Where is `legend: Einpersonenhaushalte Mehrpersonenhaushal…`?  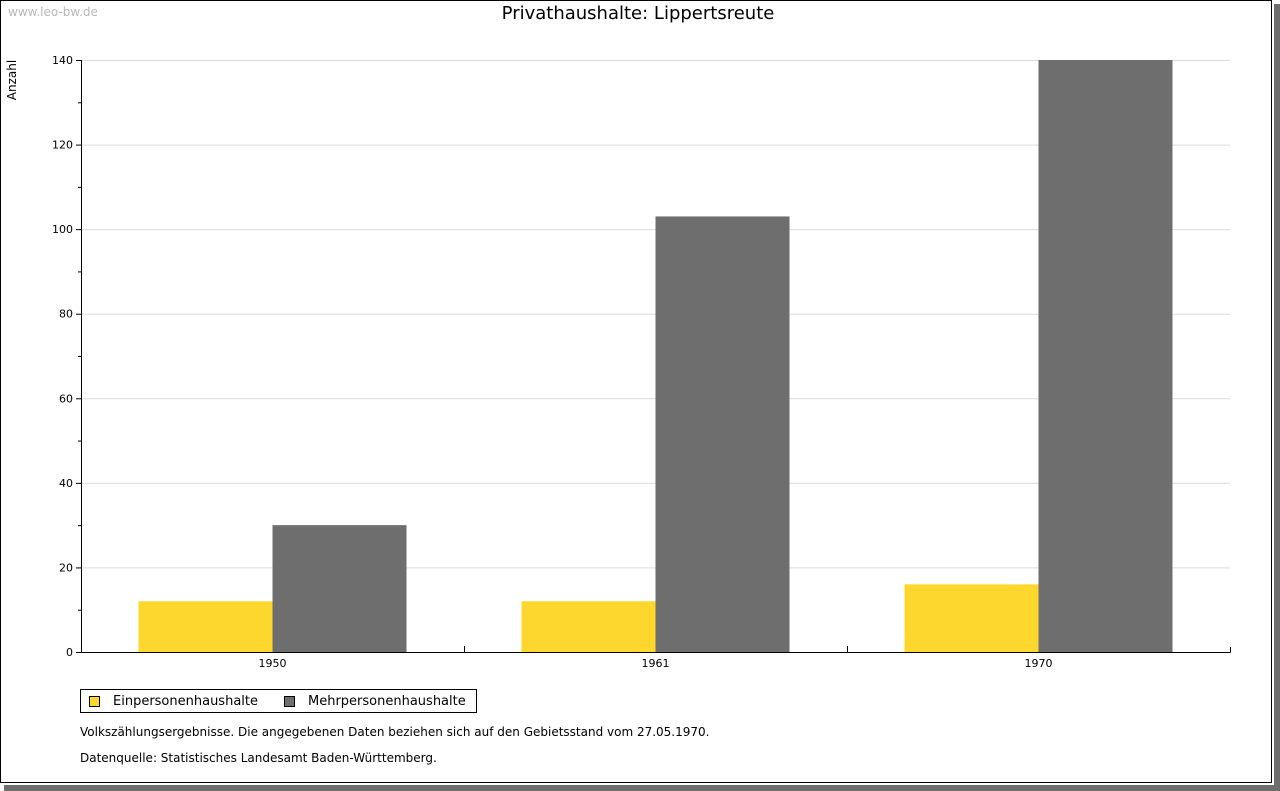 legend: Einpersonenhaushalte Mehrpersonenhaushal… is located at coordinates (278, 701).